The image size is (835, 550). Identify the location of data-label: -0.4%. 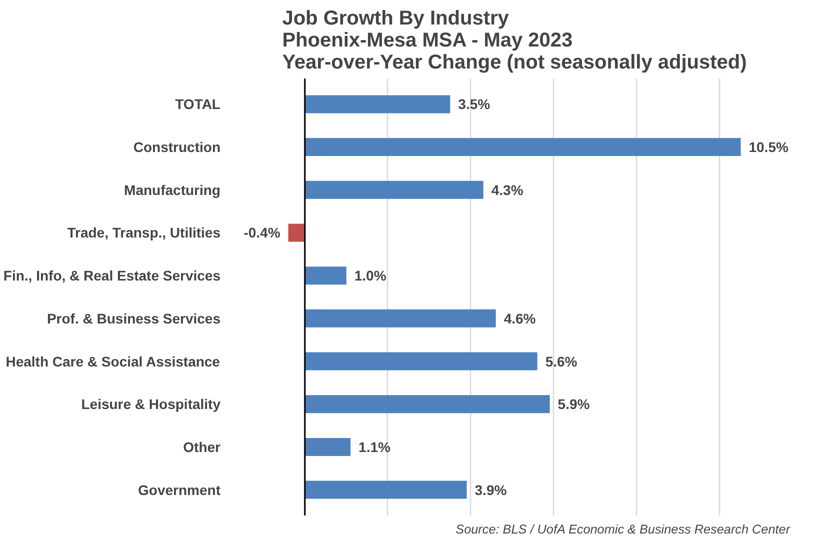
(262, 232).